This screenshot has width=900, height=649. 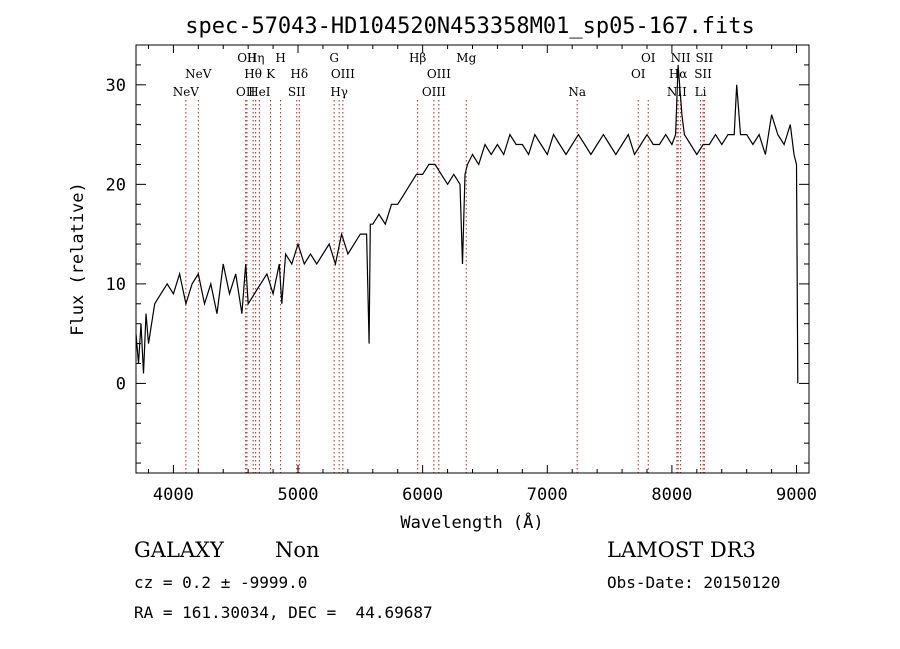 I want to click on line-label: G, so click(x=334, y=58).